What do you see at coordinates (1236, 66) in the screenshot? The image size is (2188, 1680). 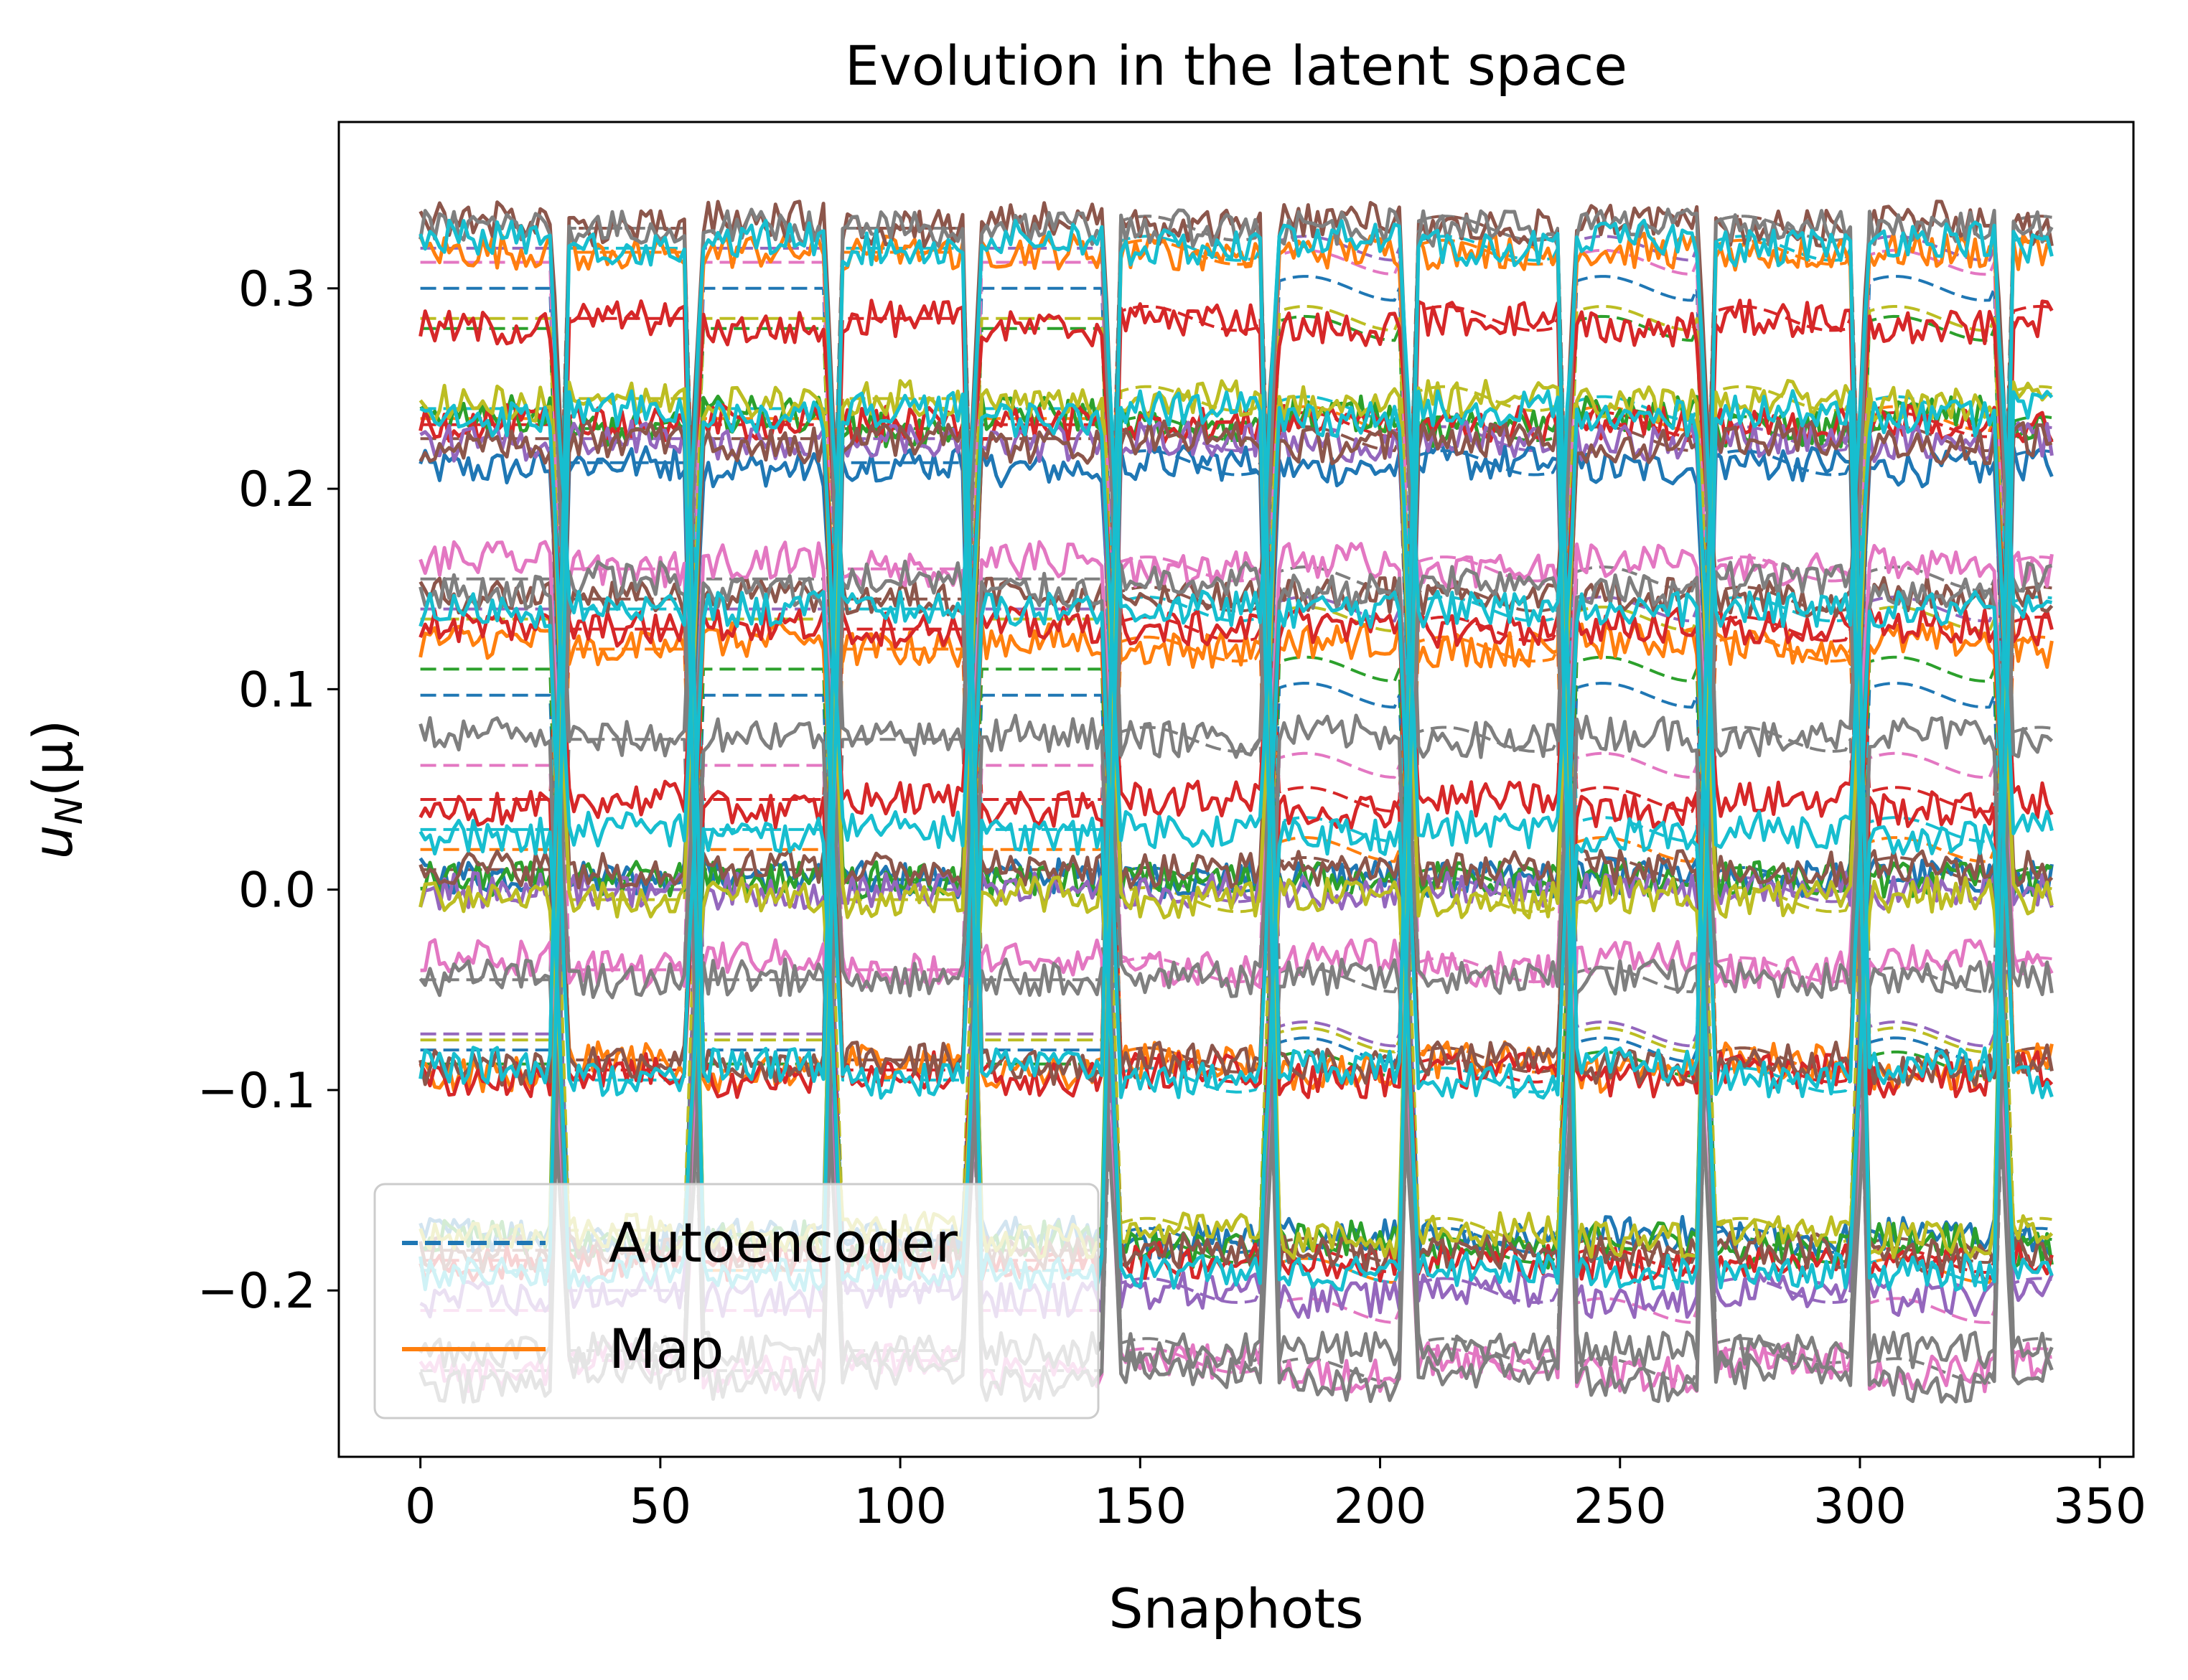 I see `chart-title: Evolution in the latent space` at bounding box center [1236, 66].